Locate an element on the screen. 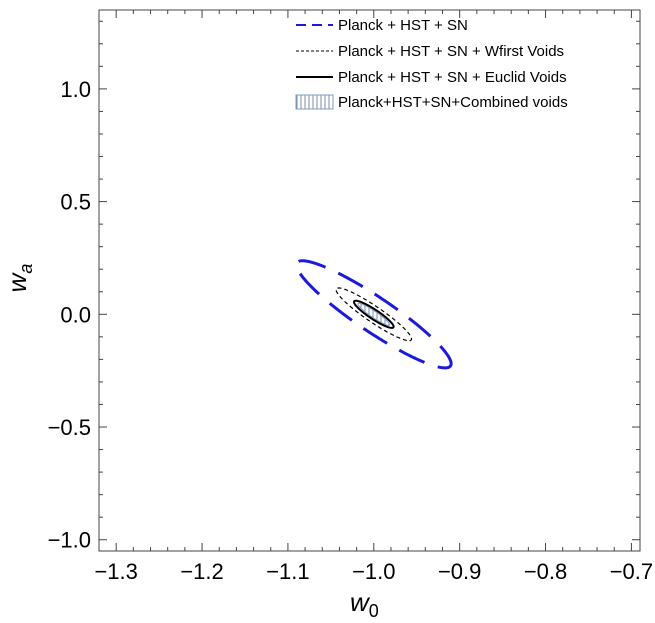  y-tick-label: 1.0 is located at coordinates (75, 89).